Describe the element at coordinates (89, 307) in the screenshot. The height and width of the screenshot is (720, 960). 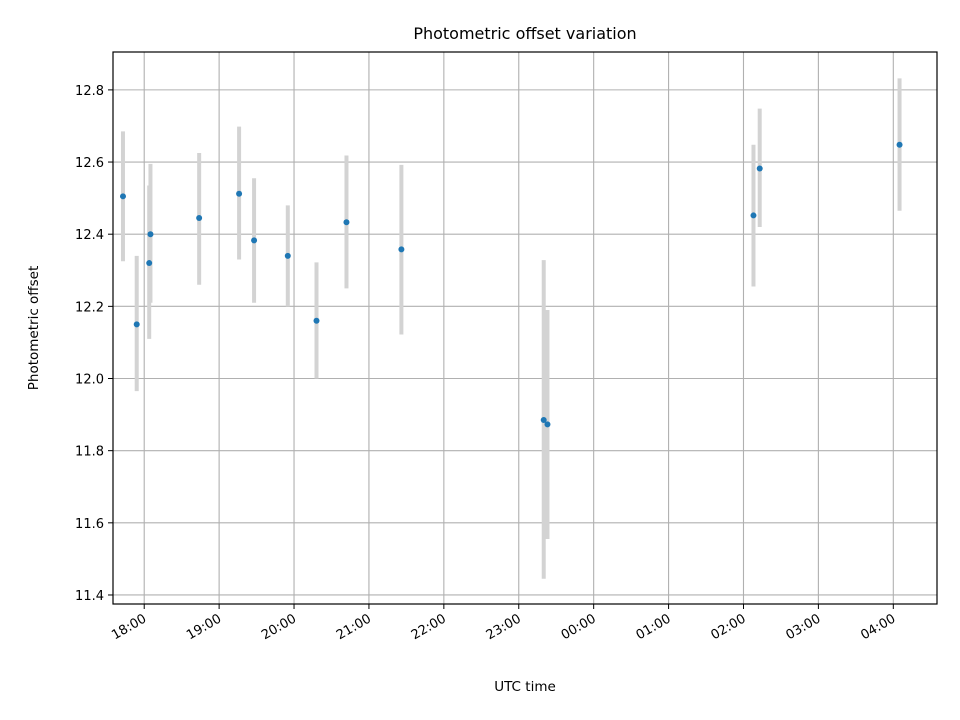
I see `y-tick-label: 12.2` at that location.